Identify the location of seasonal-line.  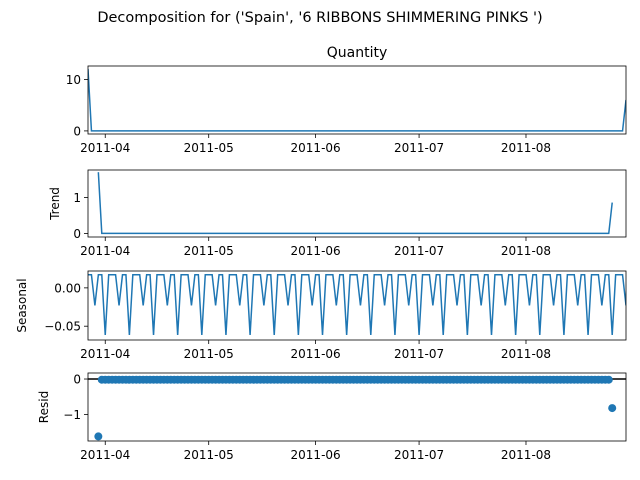
(357, 304).